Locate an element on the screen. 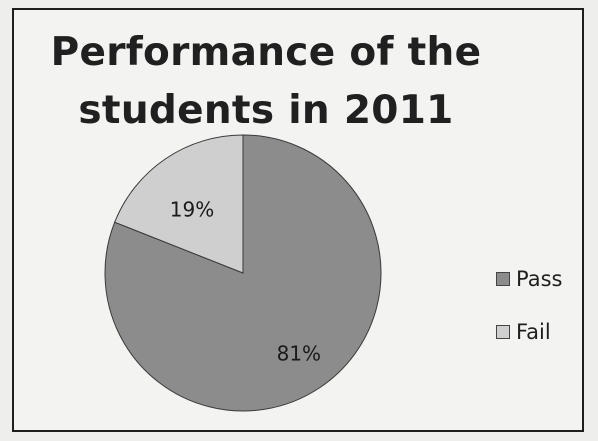  chart-title-line-1: Performance of the is located at coordinates (266, 52).